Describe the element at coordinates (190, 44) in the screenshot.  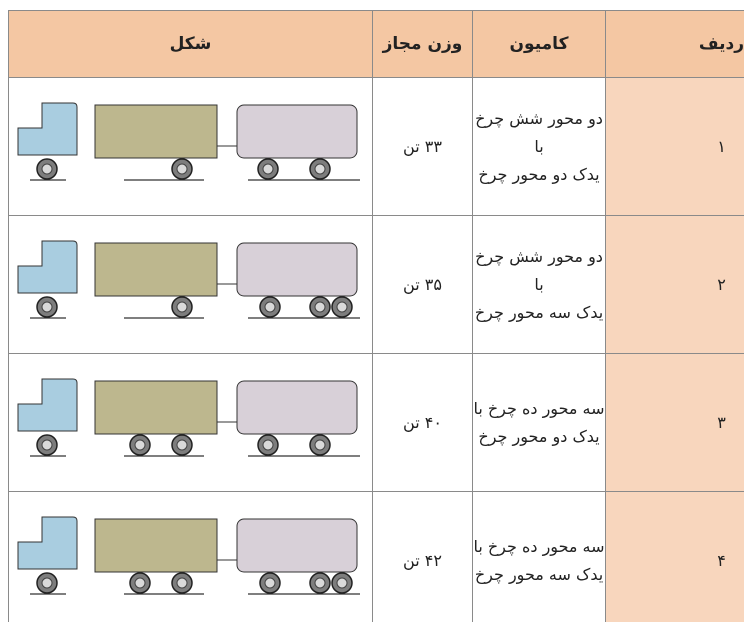
I see `header-cell: شکل` at that location.